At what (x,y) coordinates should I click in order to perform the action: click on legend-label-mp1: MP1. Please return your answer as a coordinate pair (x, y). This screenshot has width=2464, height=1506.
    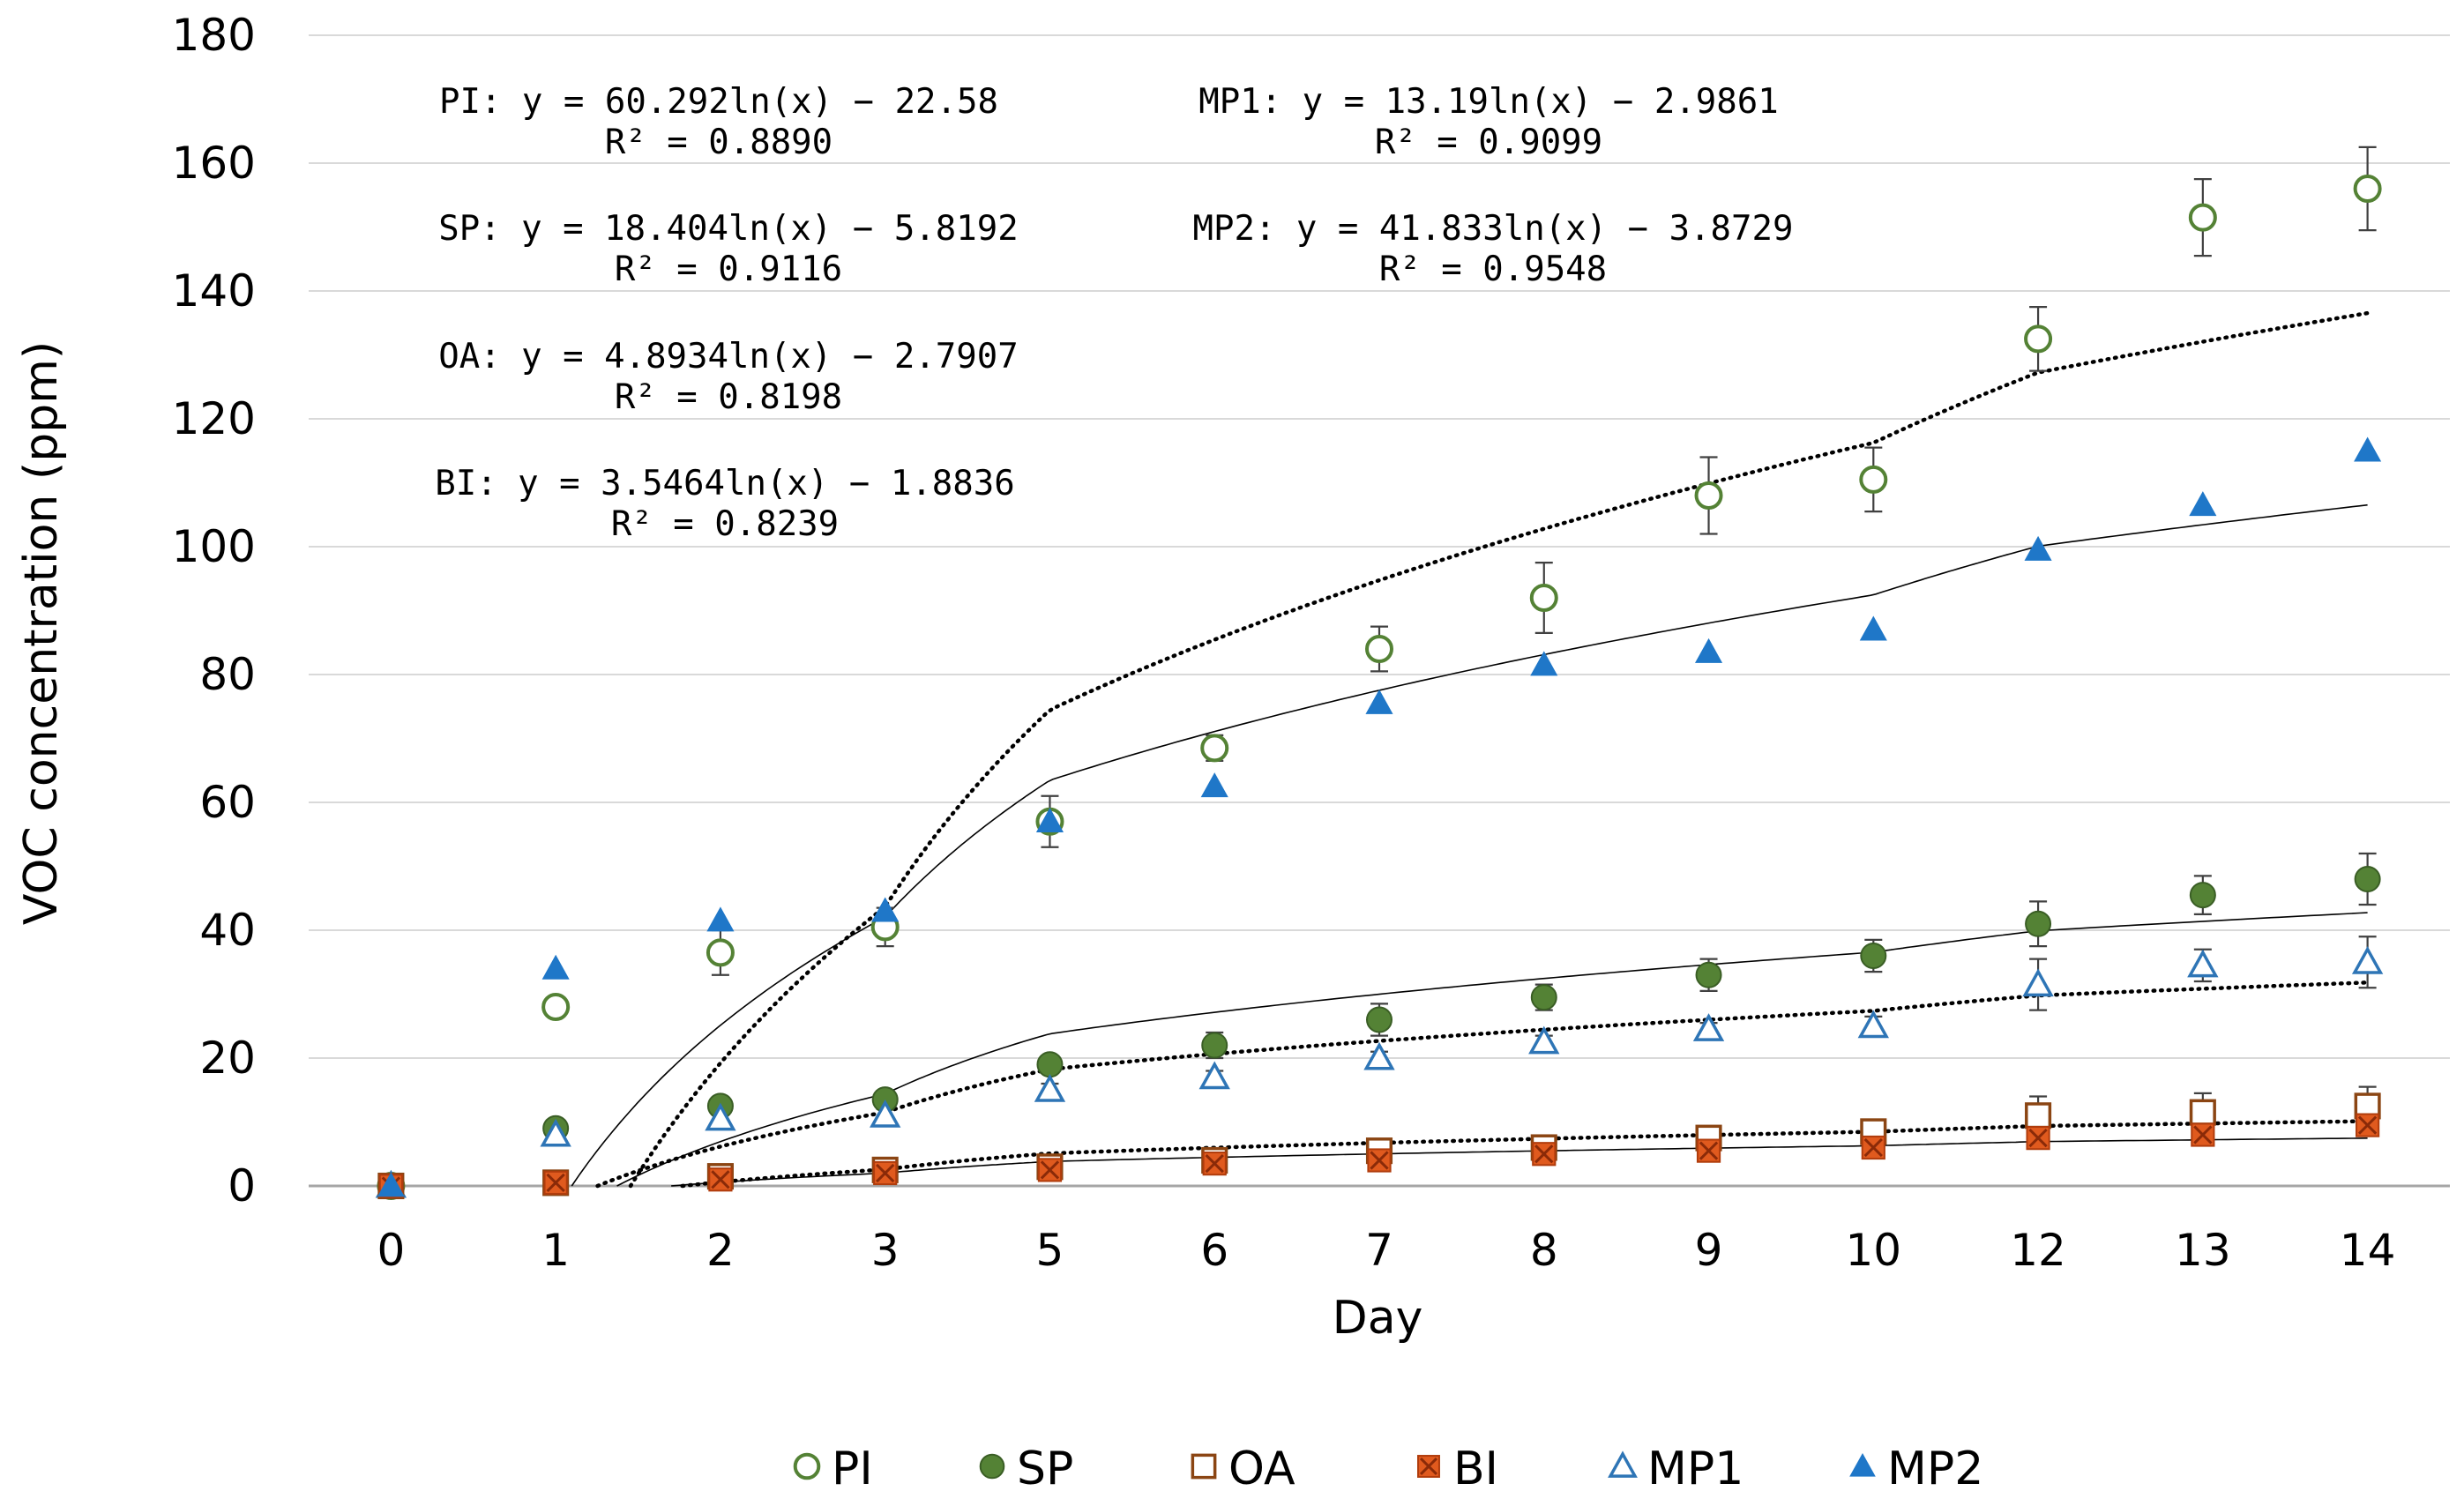
    Looking at the image, I should click on (1695, 1469).